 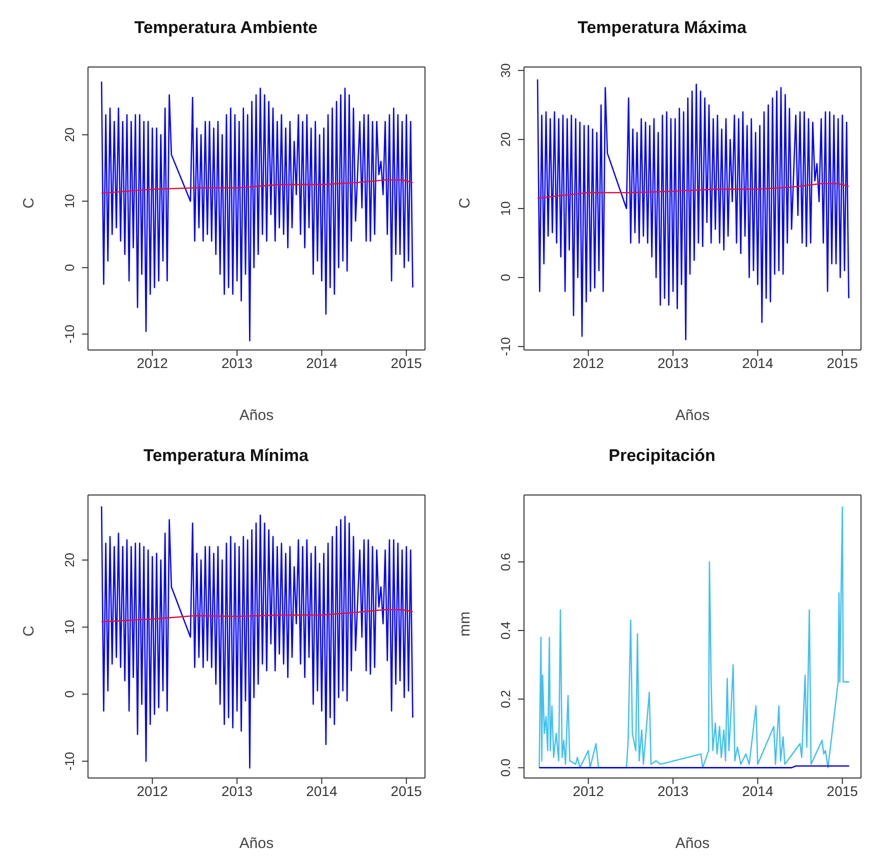 I want to click on chart-title: Precipitación, so click(x=662, y=456).